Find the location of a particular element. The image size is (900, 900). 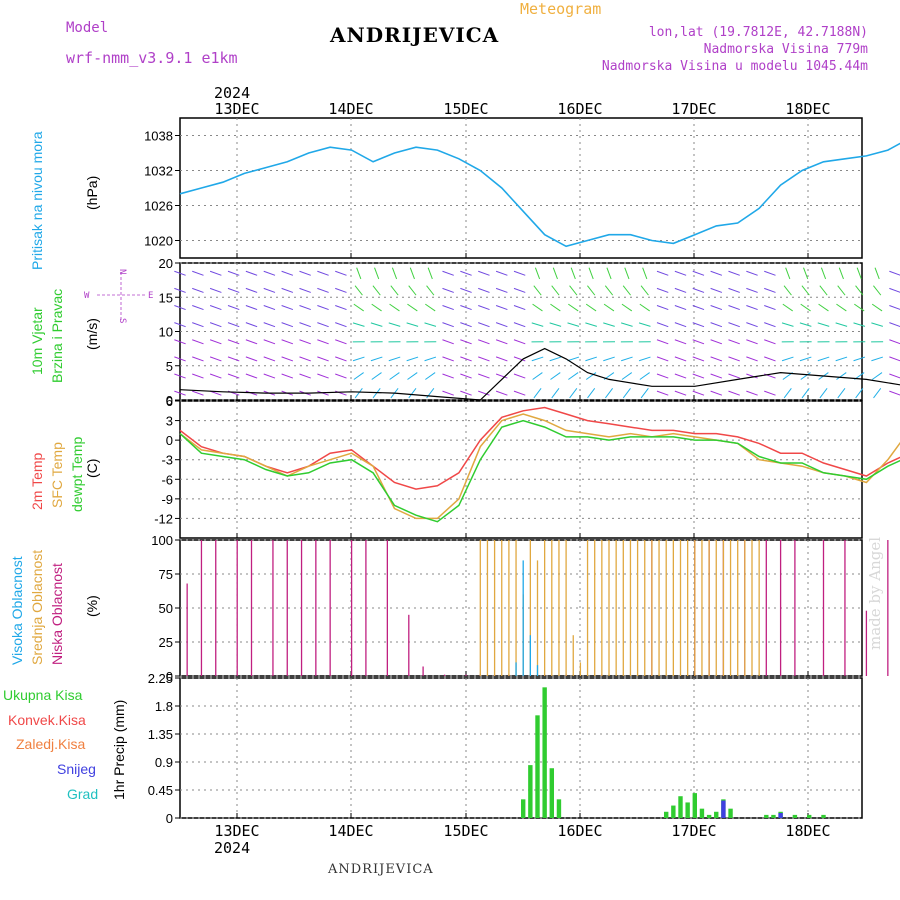

panel-pressure: 1020 1026 1032 1038 is located at coordinates (522, 188).